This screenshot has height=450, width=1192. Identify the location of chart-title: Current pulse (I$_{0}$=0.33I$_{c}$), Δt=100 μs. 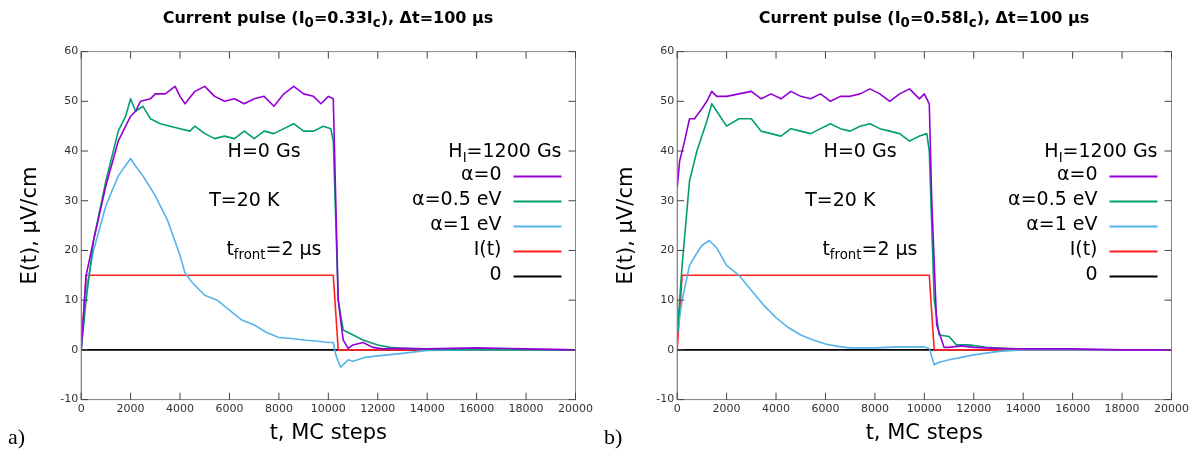
(328, 19).